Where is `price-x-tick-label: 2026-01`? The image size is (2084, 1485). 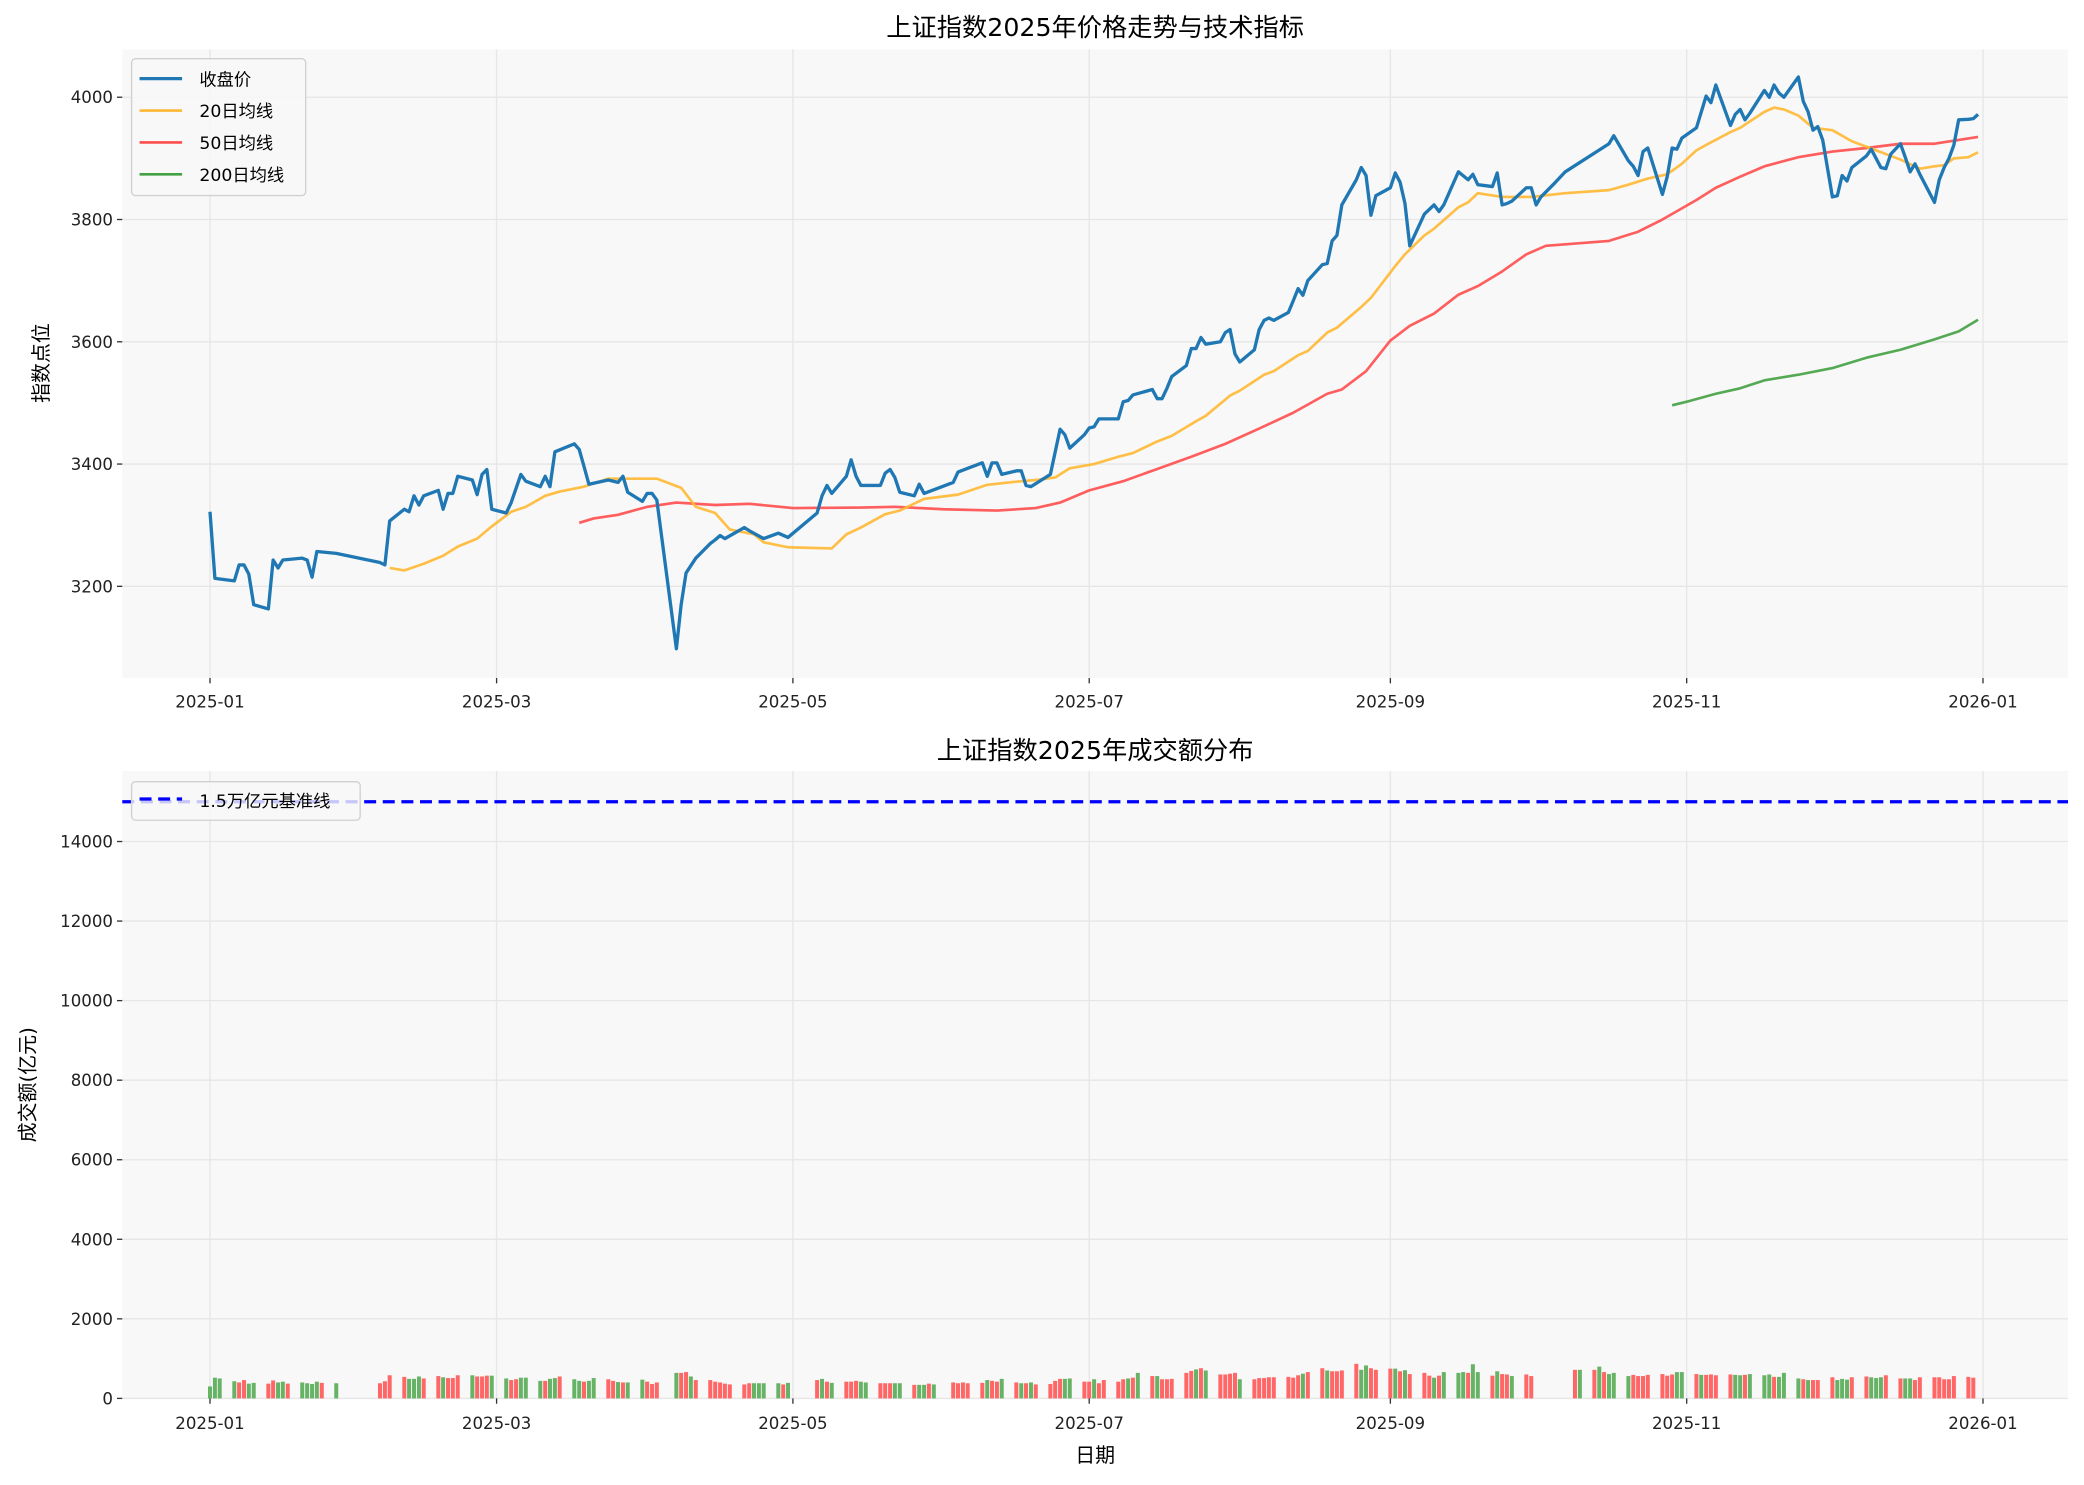 price-x-tick-label: 2026-01 is located at coordinates (1982, 701).